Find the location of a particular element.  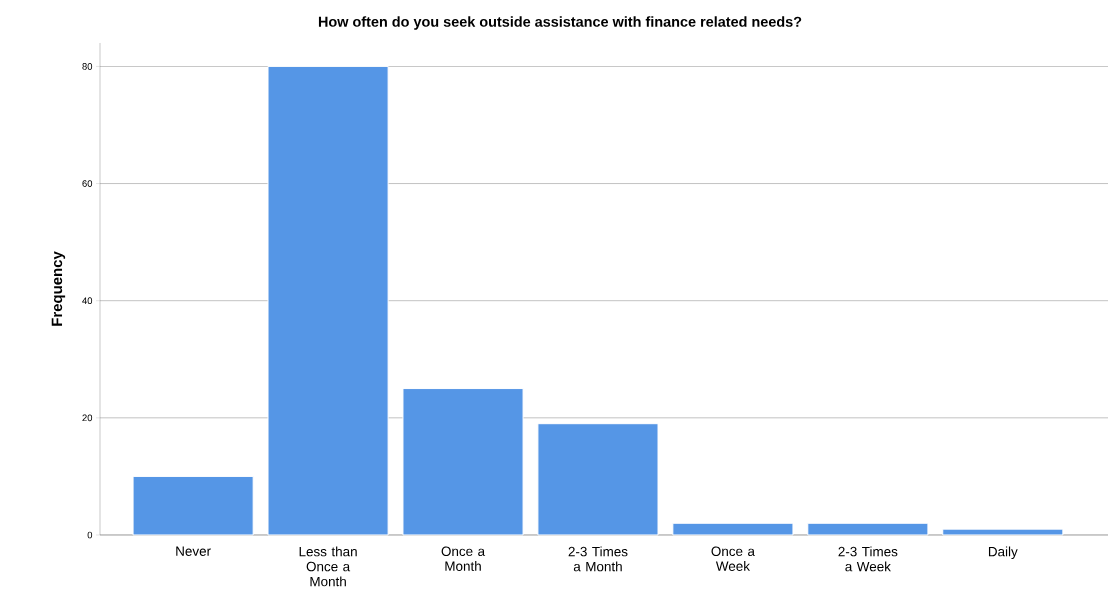

y-tick-label: 20 is located at coordinates (87, 418).